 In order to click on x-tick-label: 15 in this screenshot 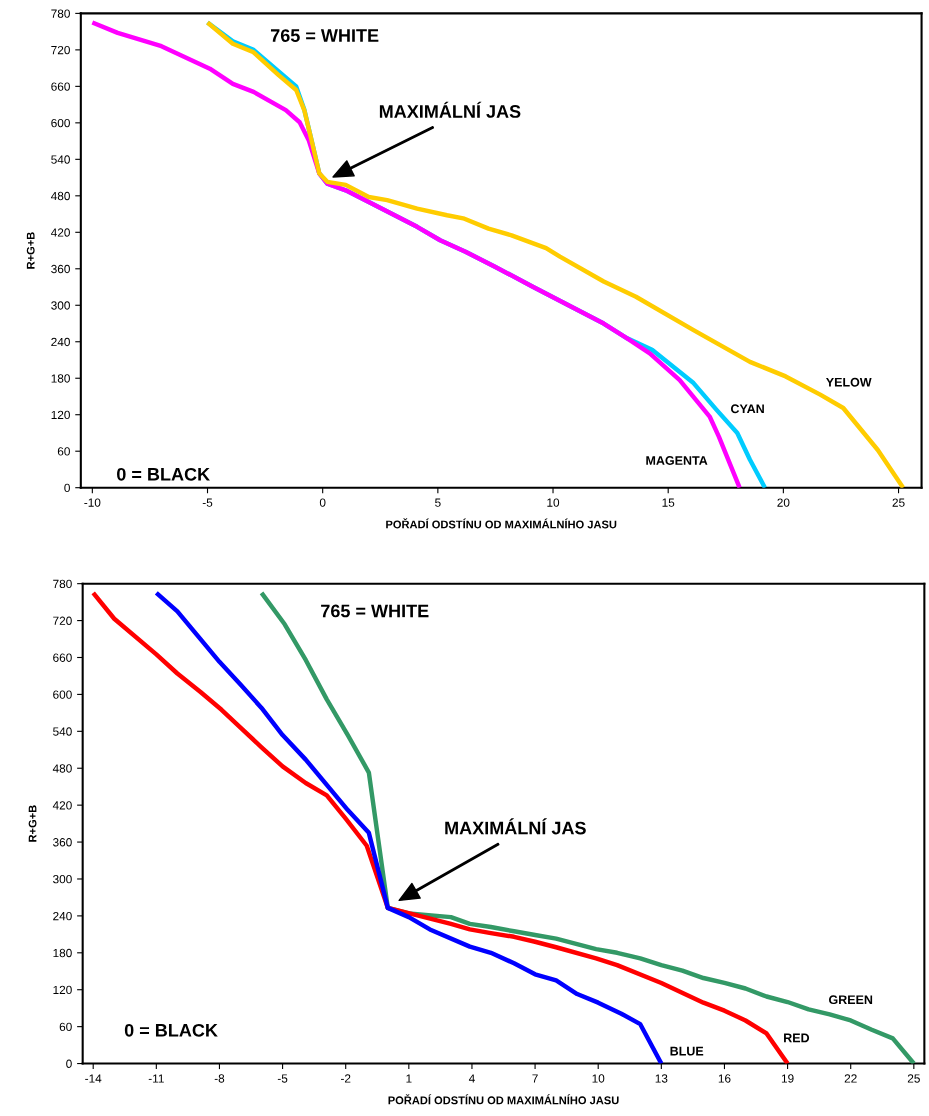, I will do `click(668, 502)`.